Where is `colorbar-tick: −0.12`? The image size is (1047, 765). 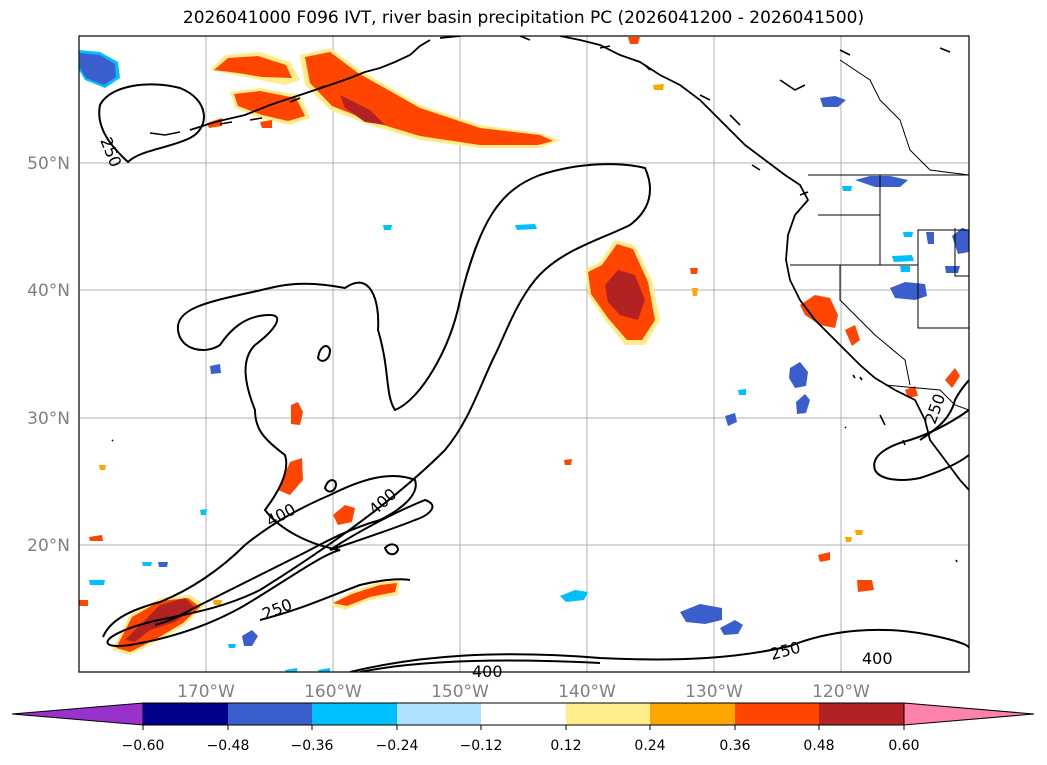
colorbar-tick: −0.12 is located at coordinates (481, 746).